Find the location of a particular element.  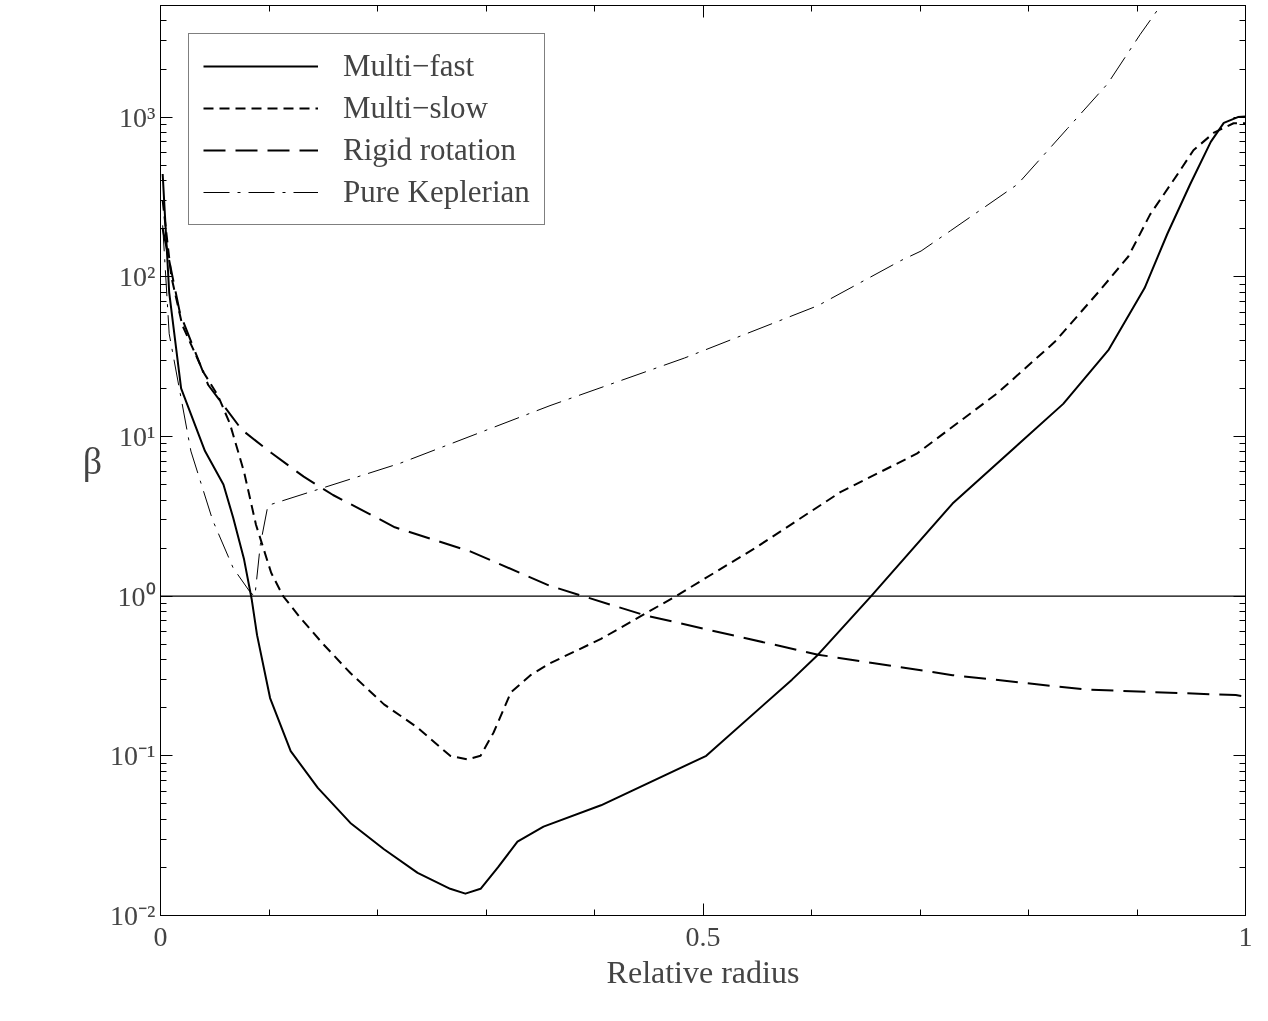

legend-label: Multi−slow is located at coordinates (415, 108).